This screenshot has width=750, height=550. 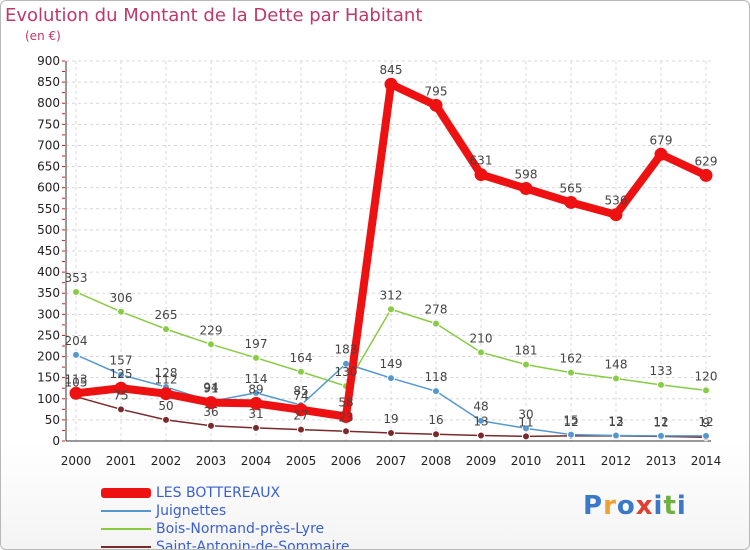 What do you see at coordinates (525, 422) in the screenshot?
I see `data-label: 11` at bounding box center [525, 422].